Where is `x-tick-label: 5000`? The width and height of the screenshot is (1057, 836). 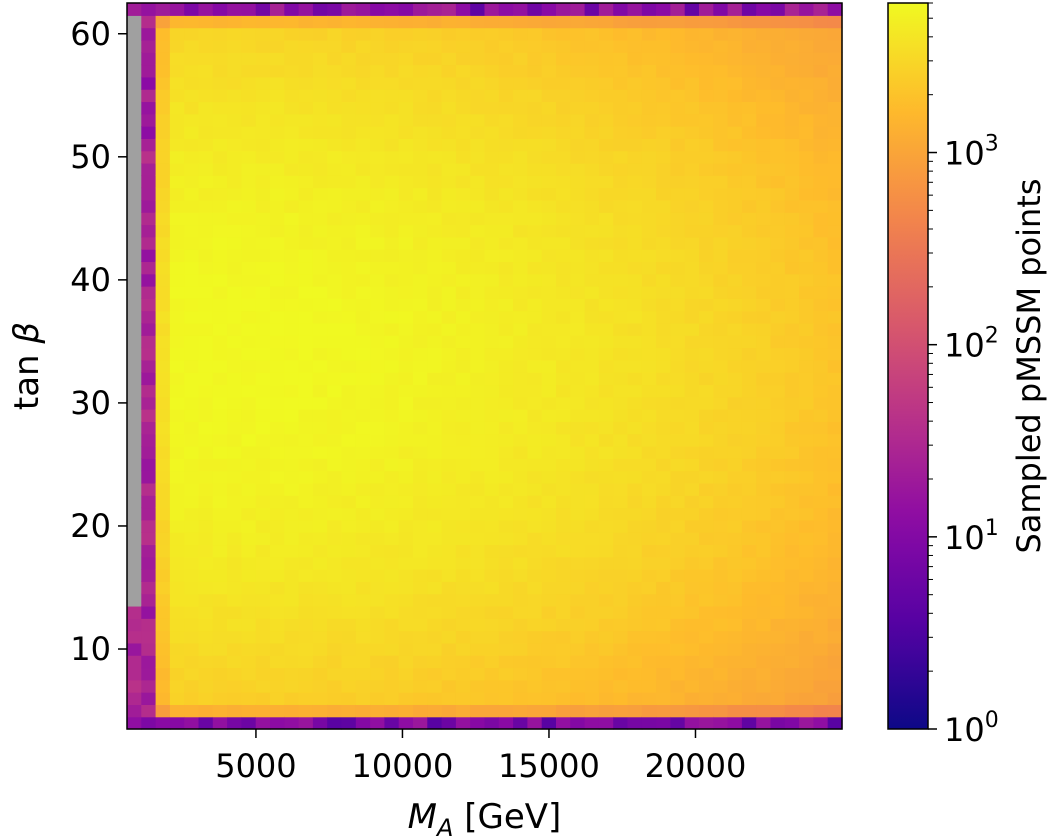 x-tick-label: 5000 is located at coordinates (255, 766).